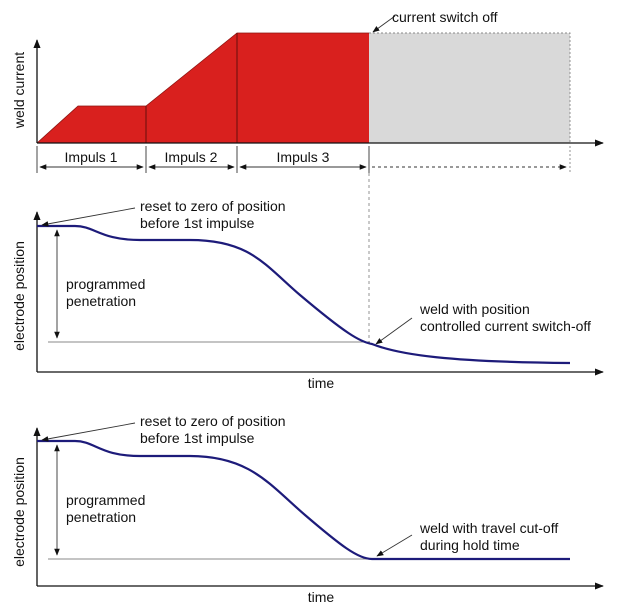 The image size is (628, 604). Describe the element at coordinates (488, 528) in the screenshot. I see `position2-weld-label-1: weld with travel cut-off` at that location.